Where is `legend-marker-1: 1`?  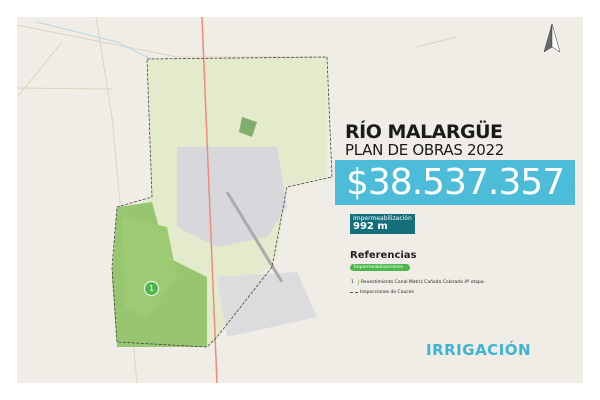
legend-marker-1: 1 is located at coordinates (352, 282).